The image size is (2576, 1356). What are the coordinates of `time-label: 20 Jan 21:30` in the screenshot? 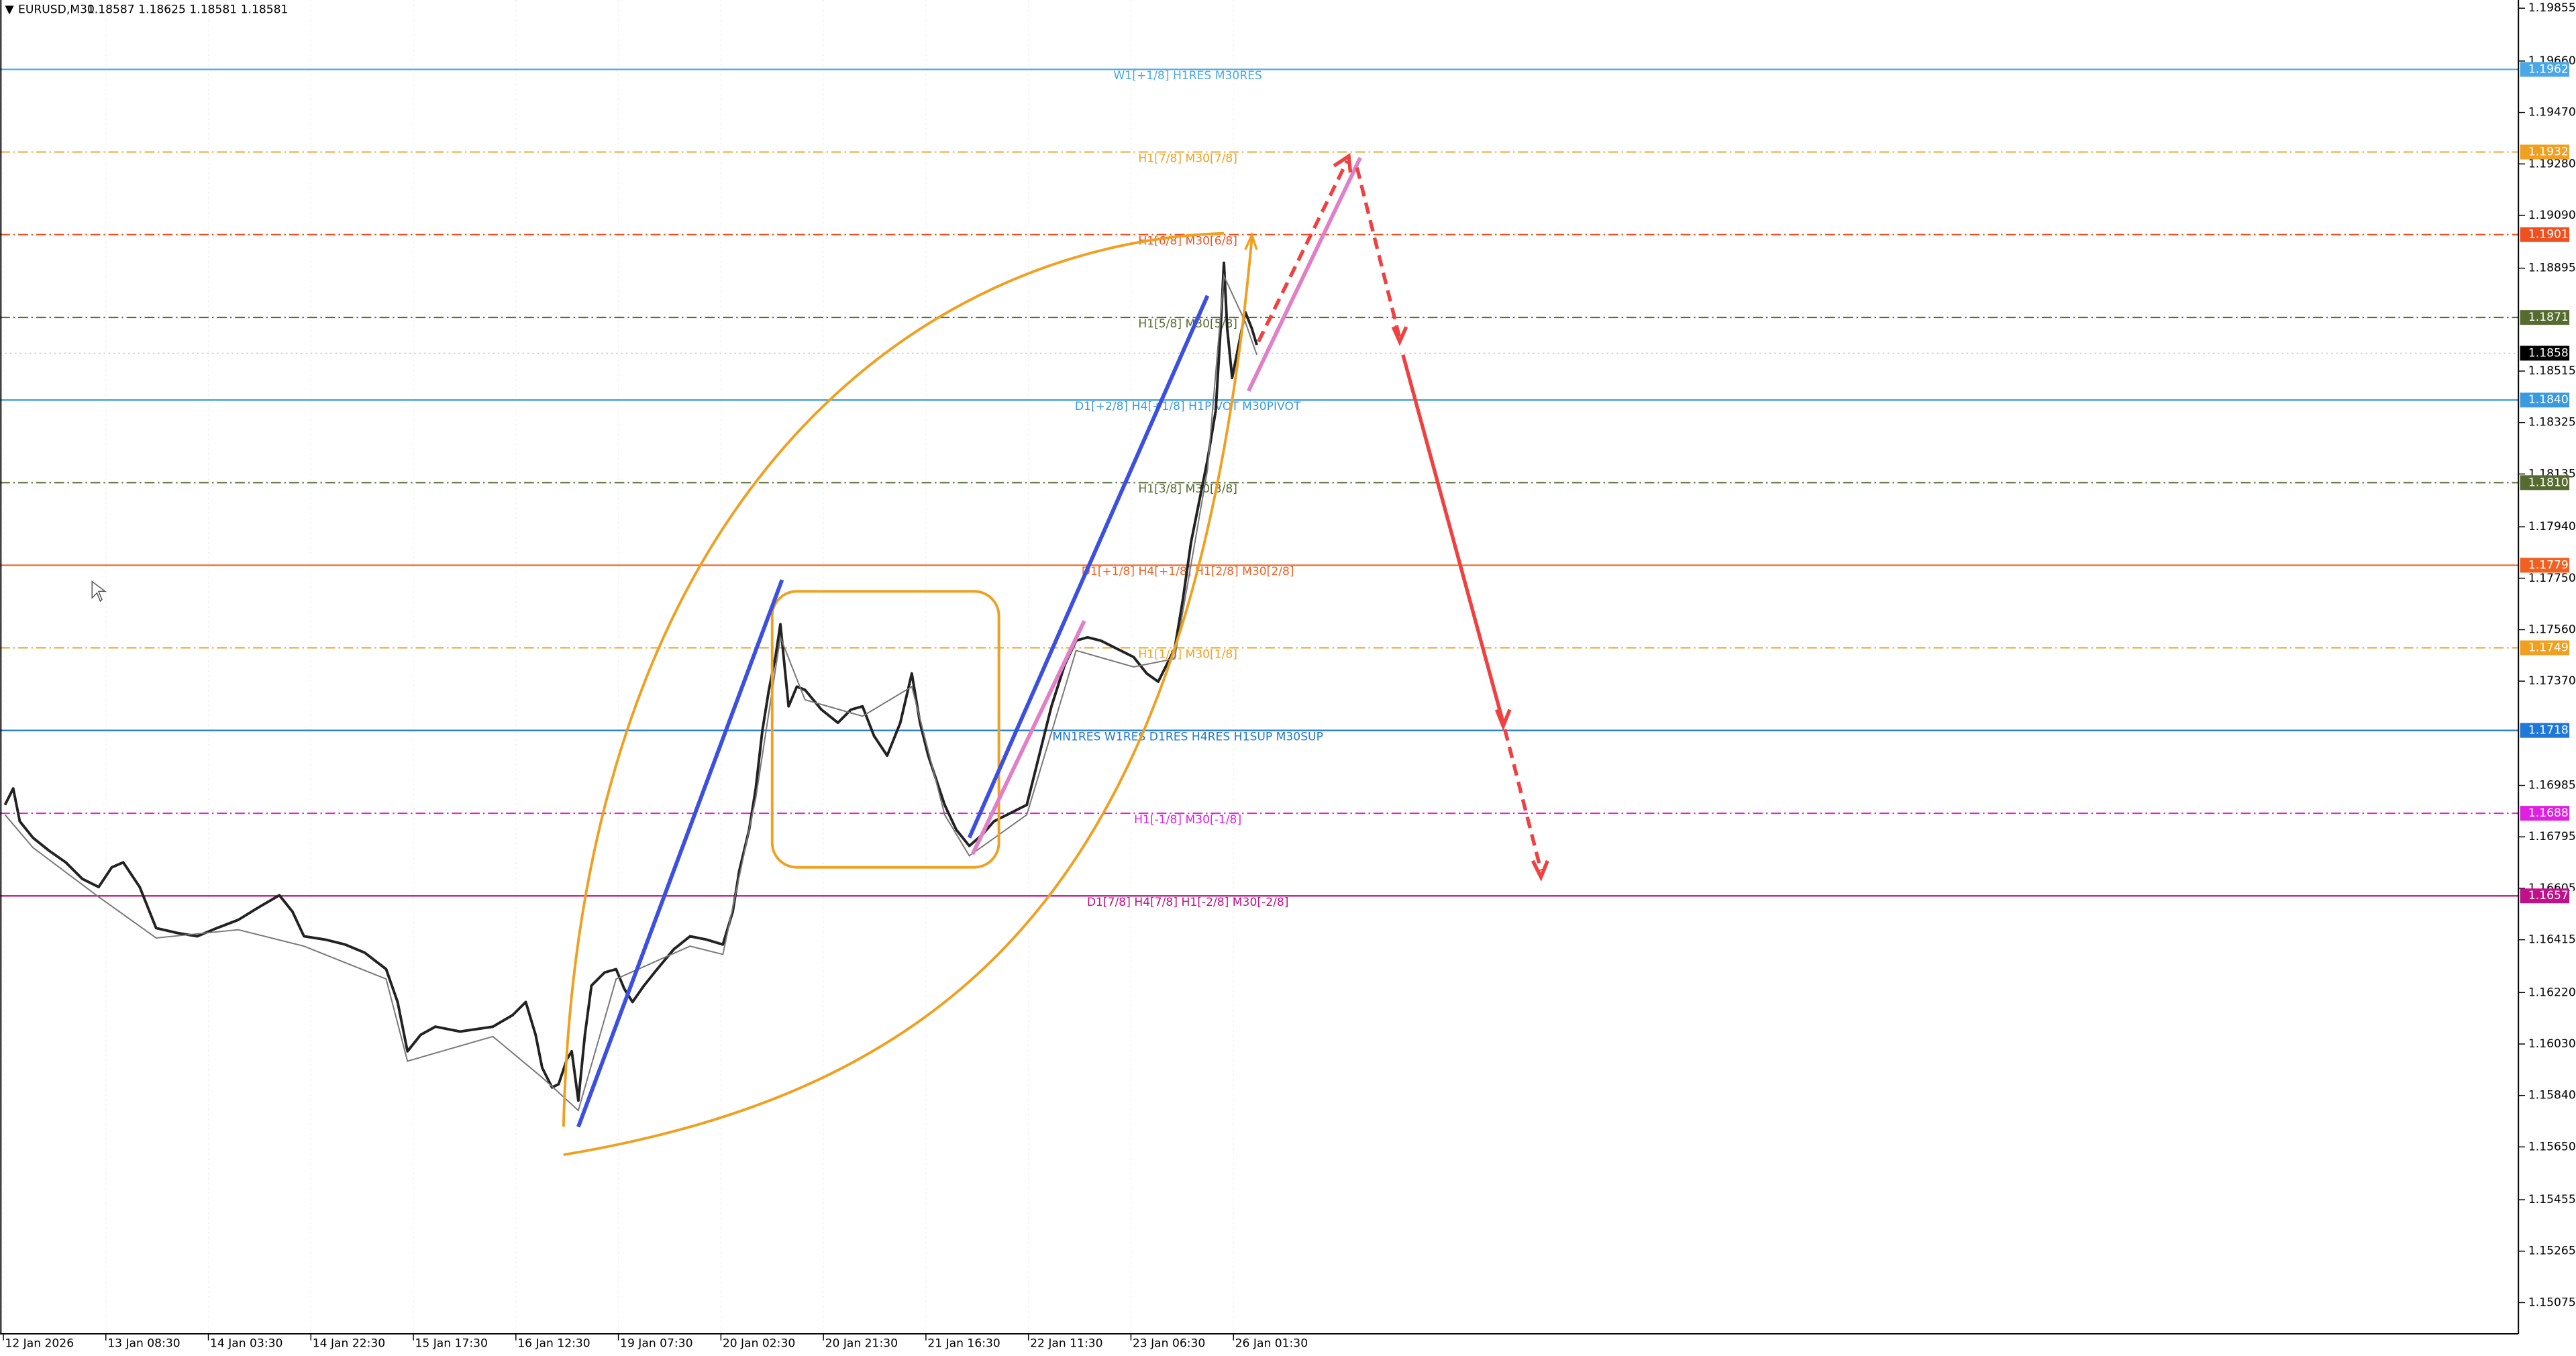 It's located at (861, 1344).